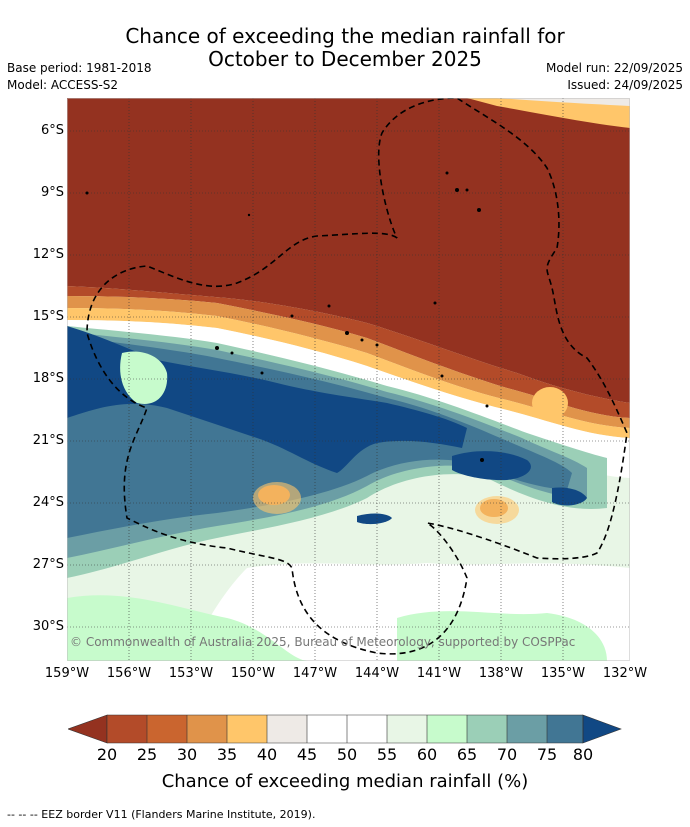 The width and height of the screenshot is (690, 827). I want to click on region-gt80-far-east, so click(569, 496).